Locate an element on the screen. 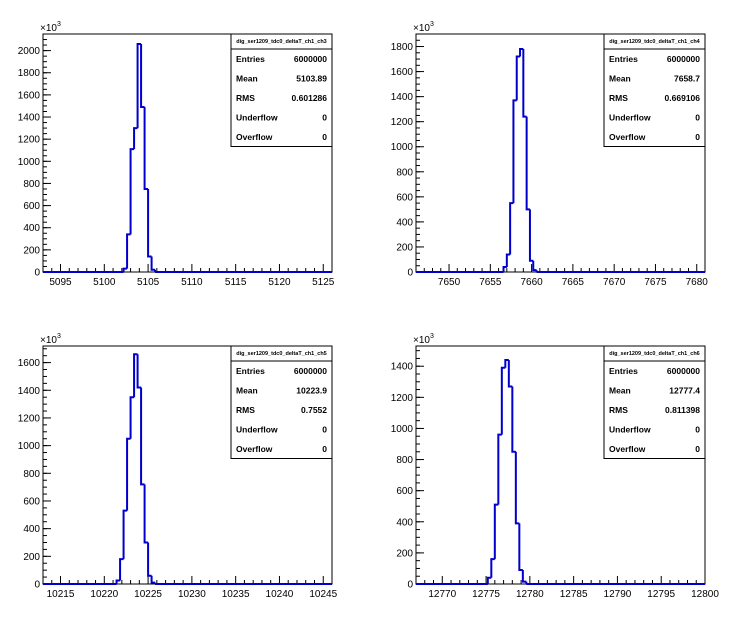 The image size is (746, 622). y-tick-label: 2000 is located at coordinates (29, 51).